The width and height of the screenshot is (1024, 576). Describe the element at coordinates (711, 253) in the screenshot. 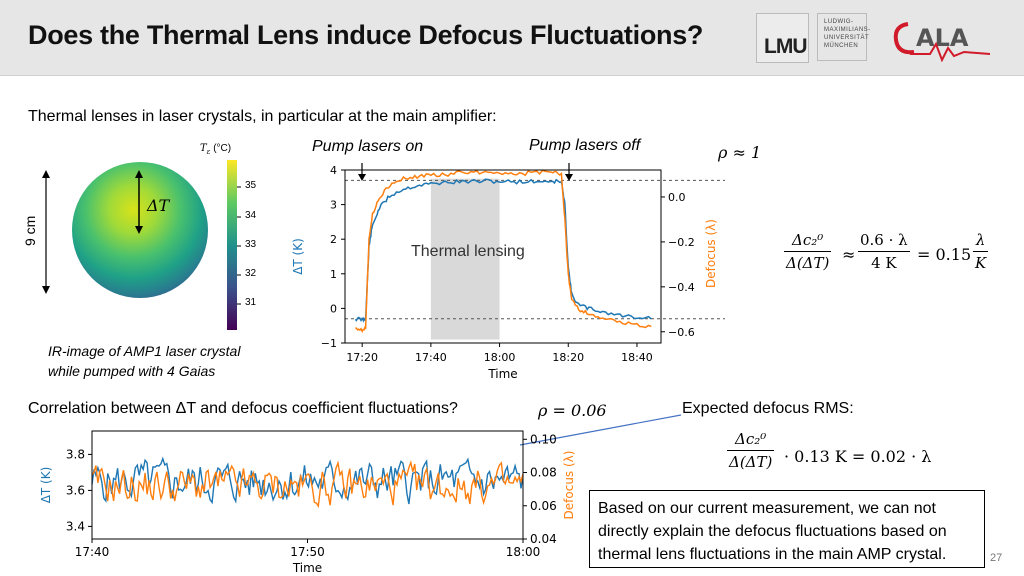

I see `y2-axis-label: Defocus (λ)` at that location.